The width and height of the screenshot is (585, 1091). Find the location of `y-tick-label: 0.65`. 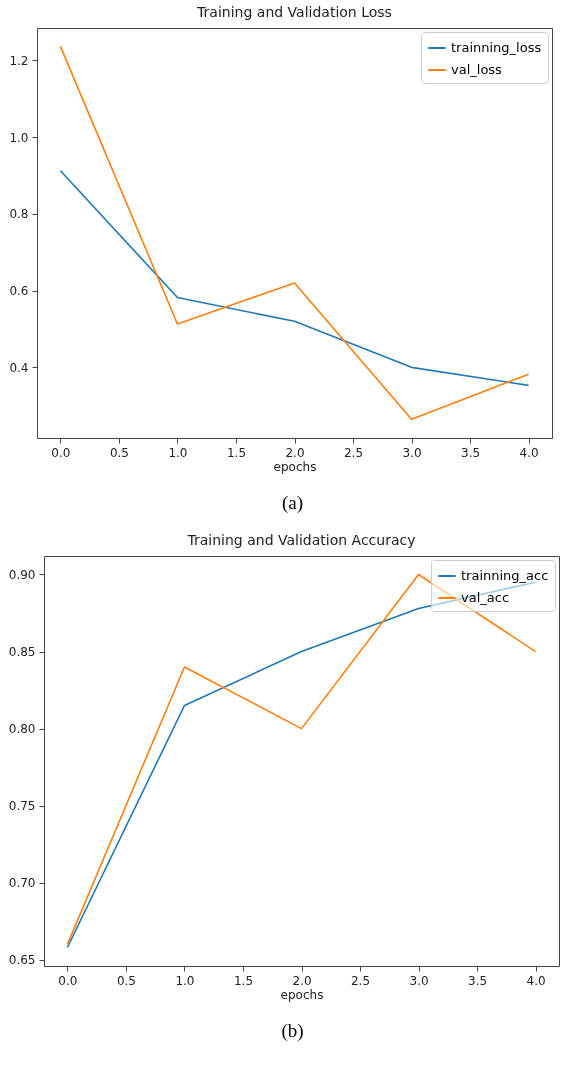

y-tick-label: 0.65 is located at coordinates (22, 960).